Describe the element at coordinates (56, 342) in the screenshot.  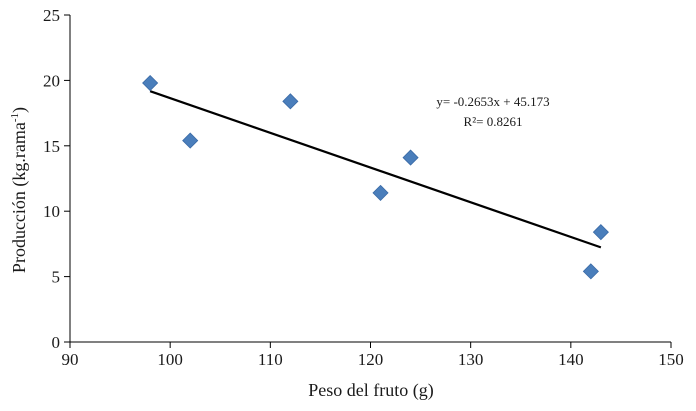
I see `y-tick-label: 0` at that location.